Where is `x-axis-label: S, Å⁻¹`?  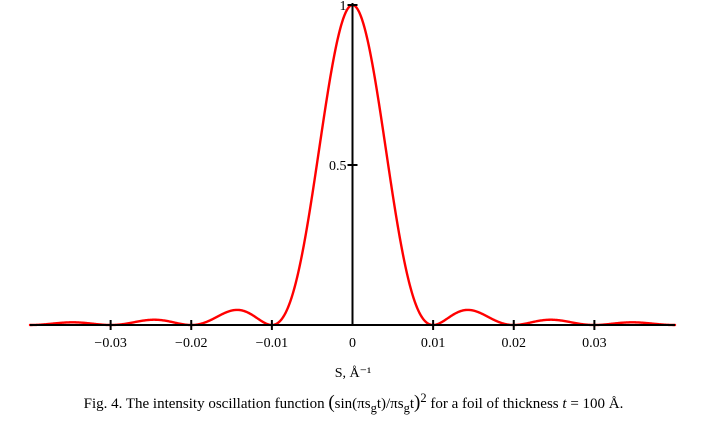
x-axis-label: S, Å⁻¹ is located at coordinates (353, 373).